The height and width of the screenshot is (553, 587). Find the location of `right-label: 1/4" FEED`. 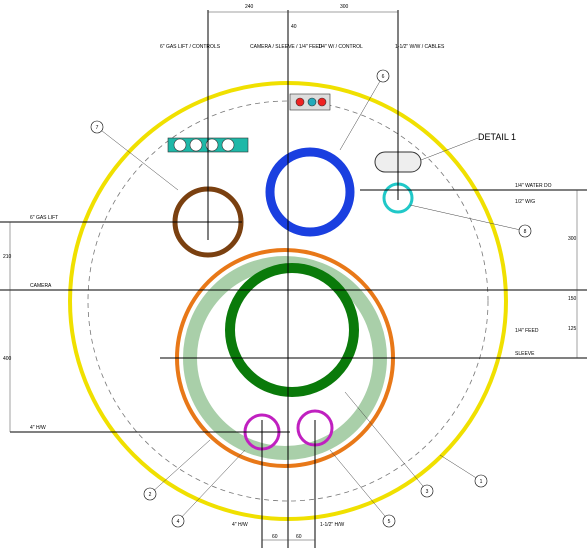

right-label: 1/4" FEED is located at coordinates (527, 331).